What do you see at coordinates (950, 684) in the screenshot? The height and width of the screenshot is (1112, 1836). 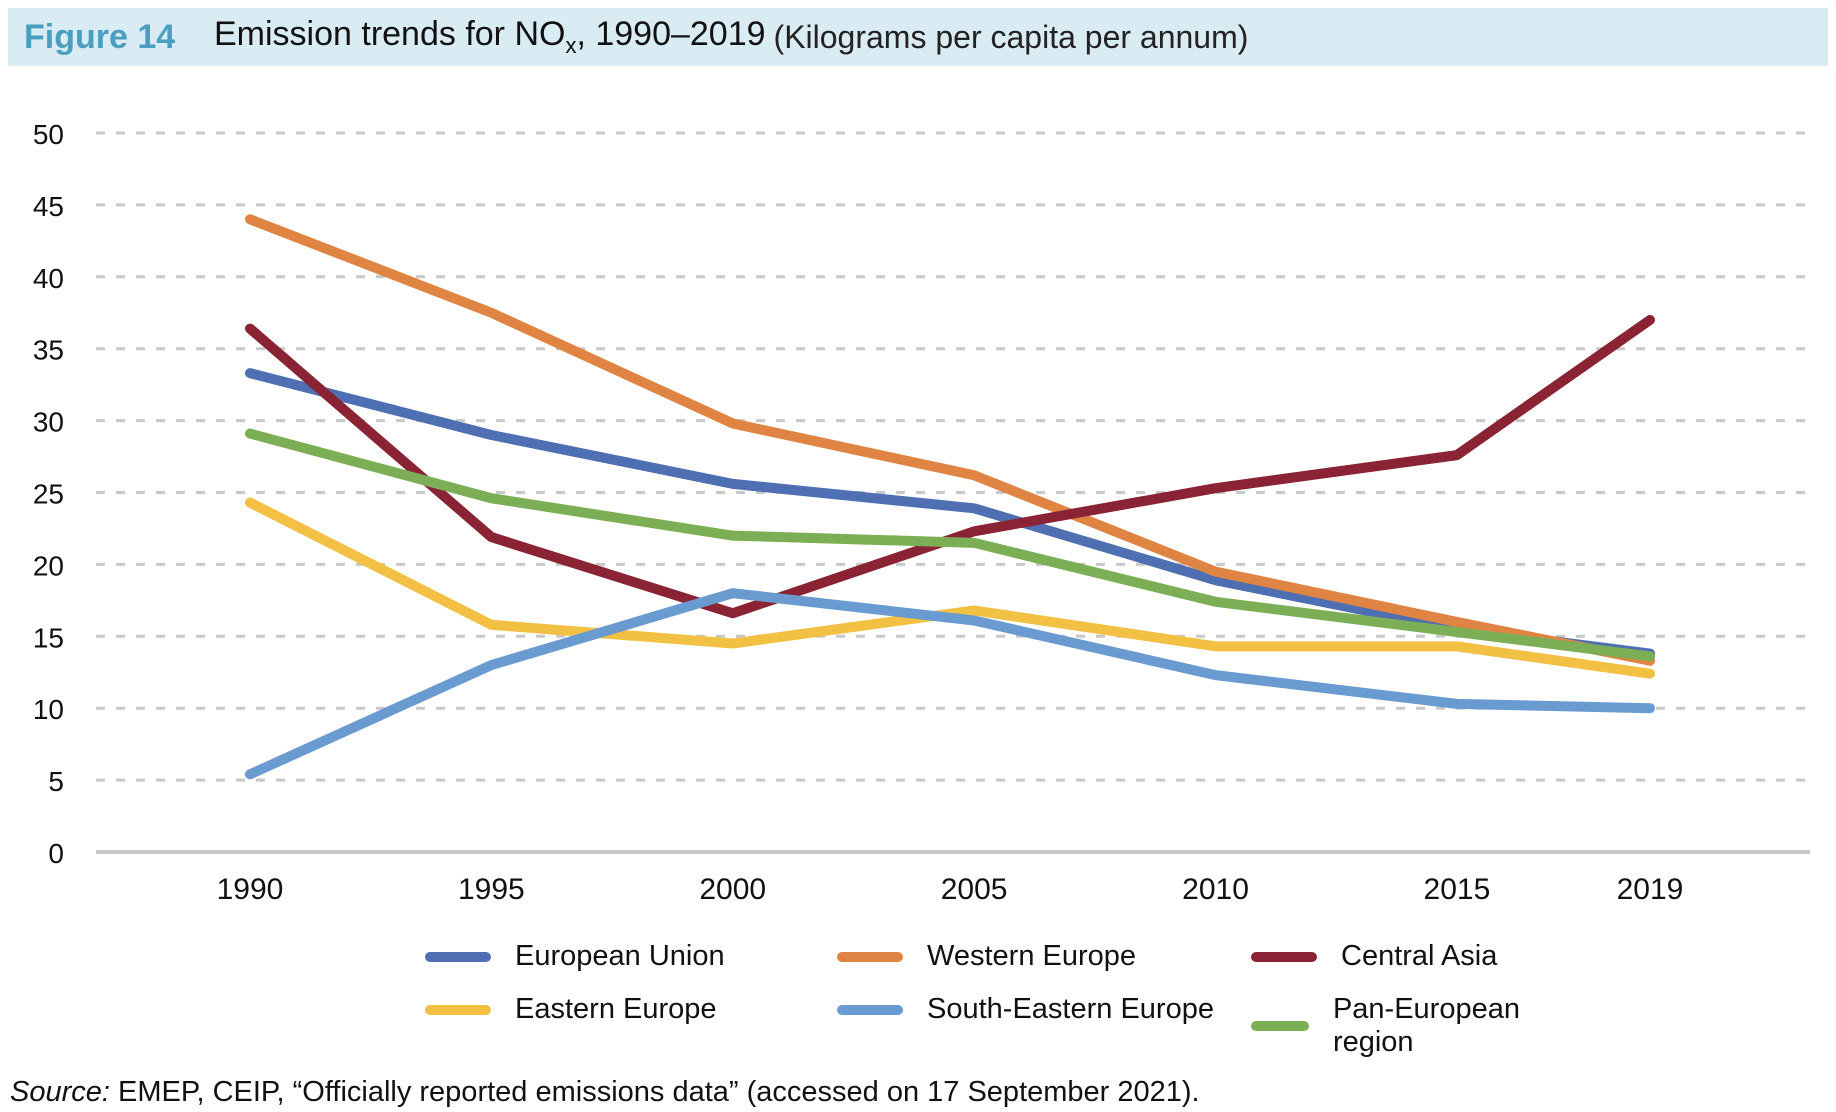 I see `series-line-south-eastern-europe` at bounding box center [950, 684].